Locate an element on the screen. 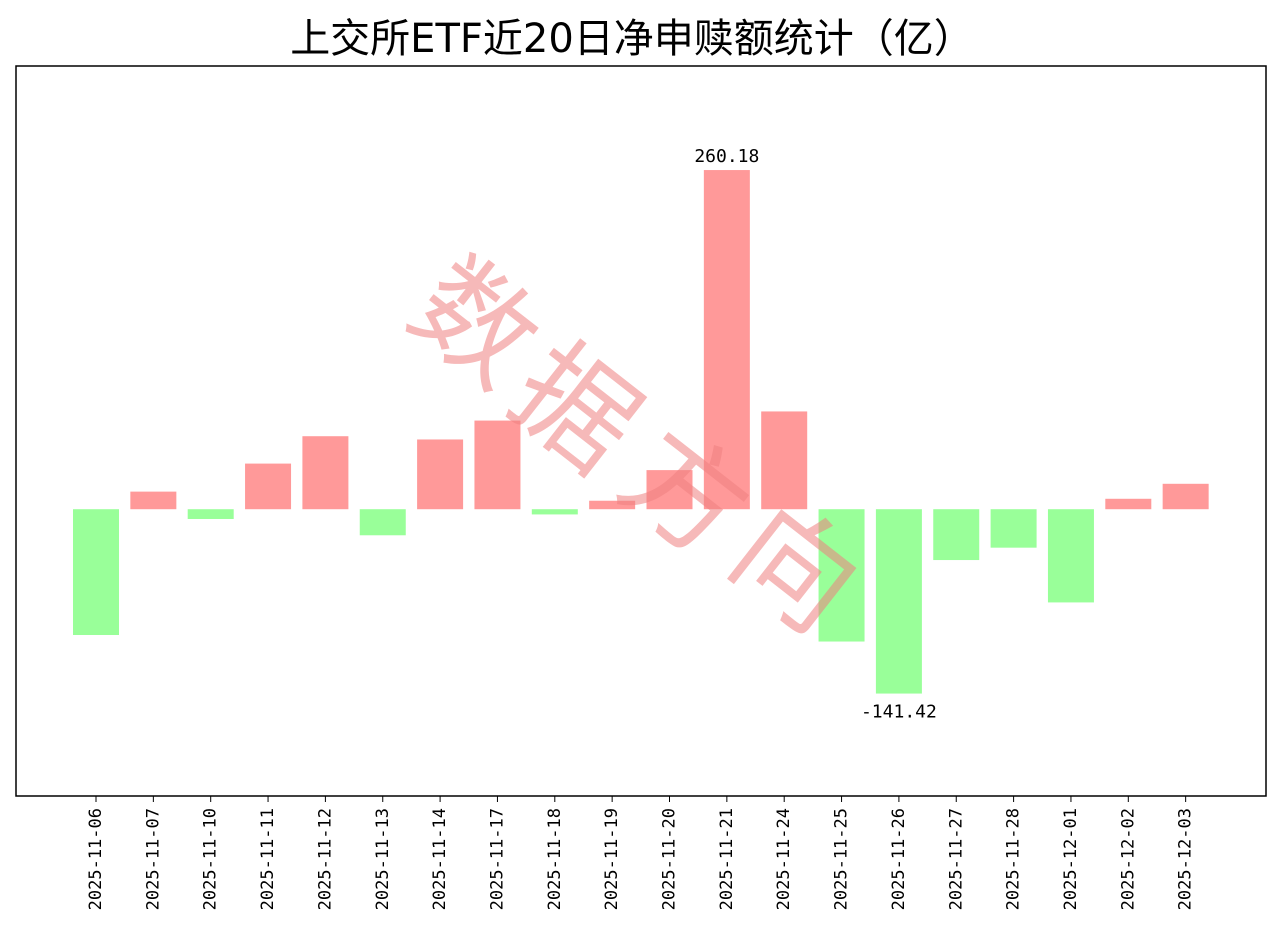 The height and width of the screenshot is (939, 1280). x-tick-label: 2025-11-19 is located at coordinates (612, 859).